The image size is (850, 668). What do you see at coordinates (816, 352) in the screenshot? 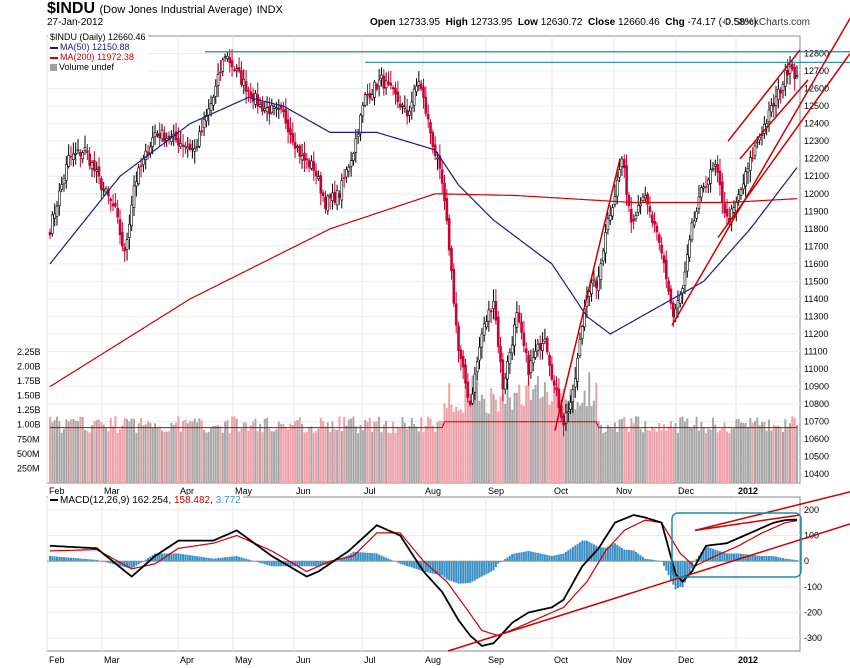
I see `price-tick-label: 11100` at bounding box center [816, 352].